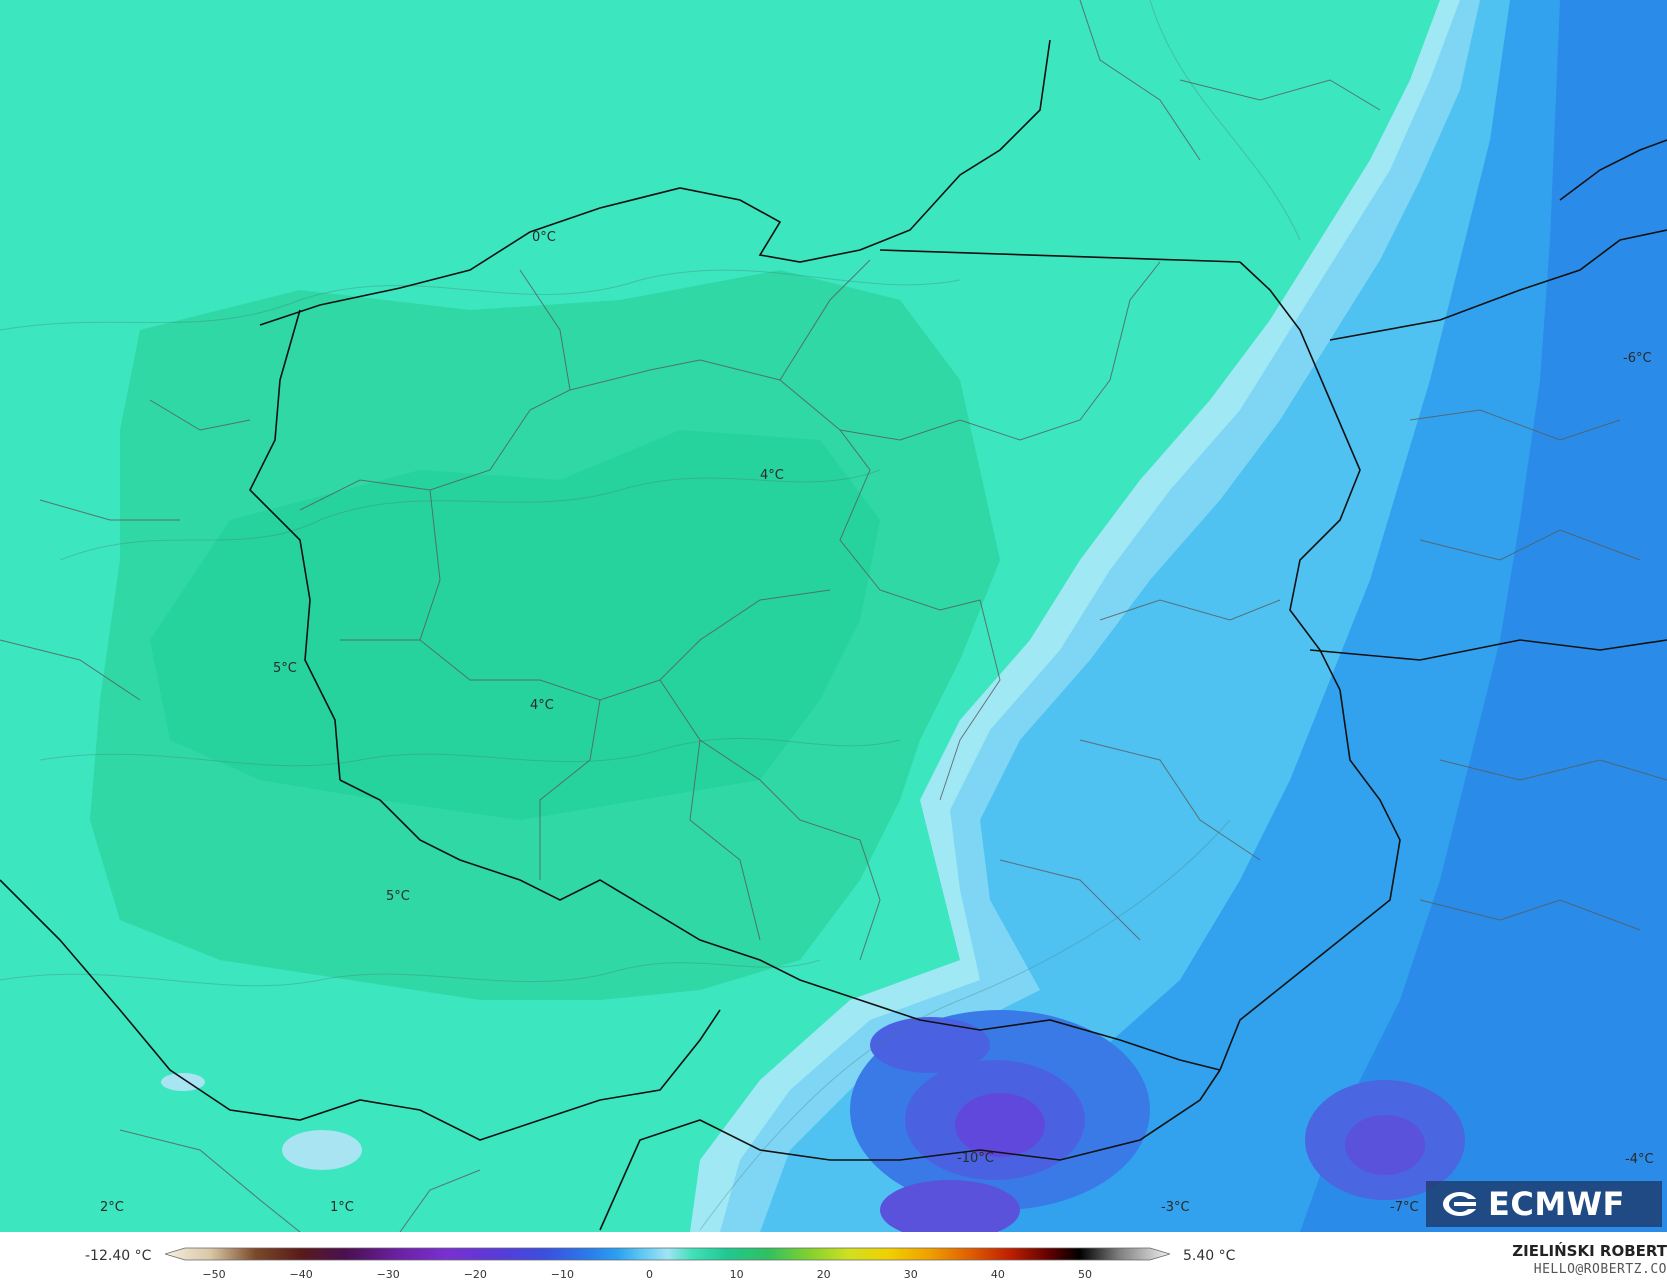  What do you see at coordinates (515, 625) in the screenshot?
I see `warm-core` at bounding box center [515, 625].